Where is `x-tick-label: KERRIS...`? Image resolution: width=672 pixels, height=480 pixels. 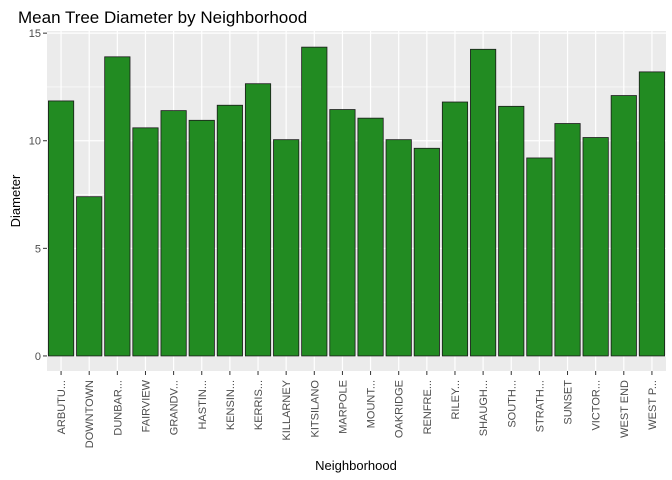 x-tick-label: KERRIS... is located at coordinates (259, 405).